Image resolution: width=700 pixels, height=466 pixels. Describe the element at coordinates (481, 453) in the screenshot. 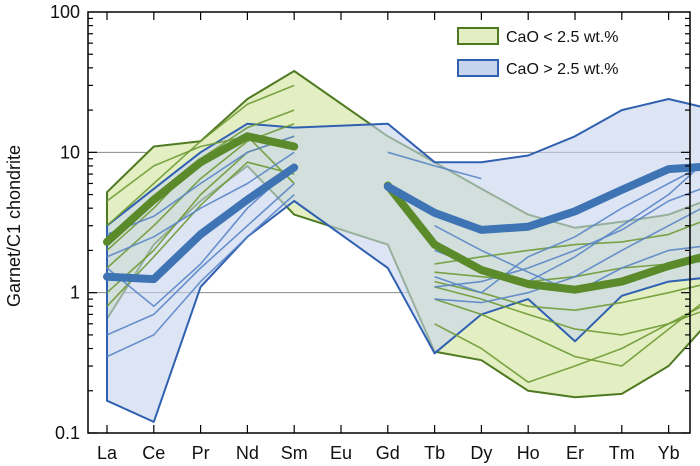

I see `x-tick-label-Dy: Dy` at that location.